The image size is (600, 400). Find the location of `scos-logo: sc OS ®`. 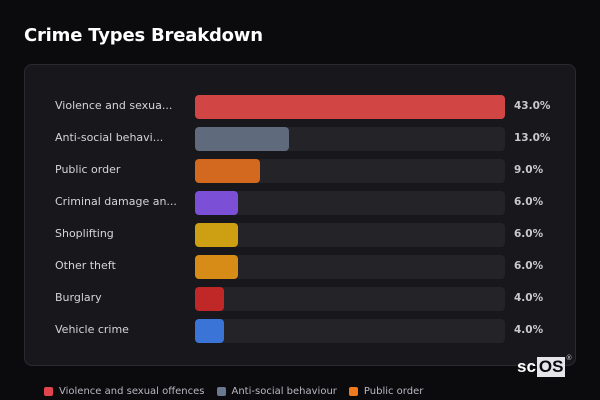

scos-logo: sc OS ® is located at coordinates (544, 366).